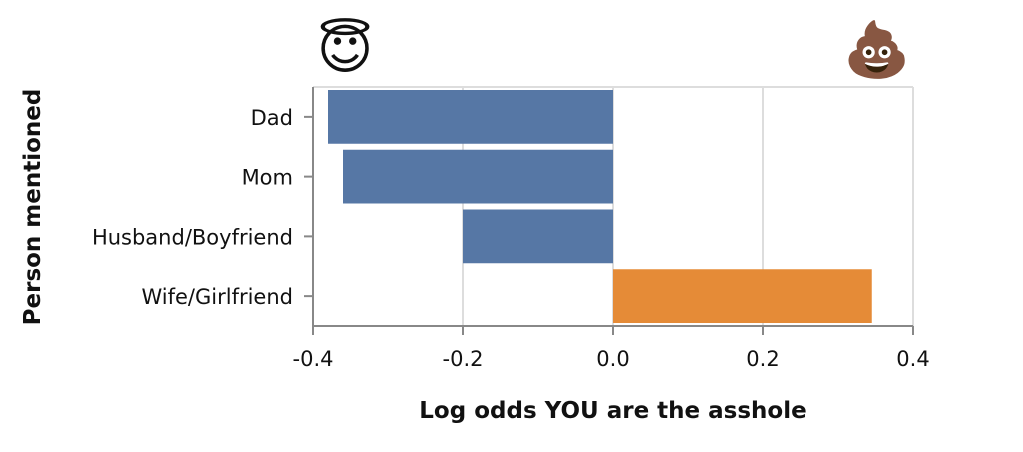 The image size is (1023, 452). Describe the element at coordinates (217, 297) in the screenshot. I see `category-label-3: Wife/Girlfriend` at that location.